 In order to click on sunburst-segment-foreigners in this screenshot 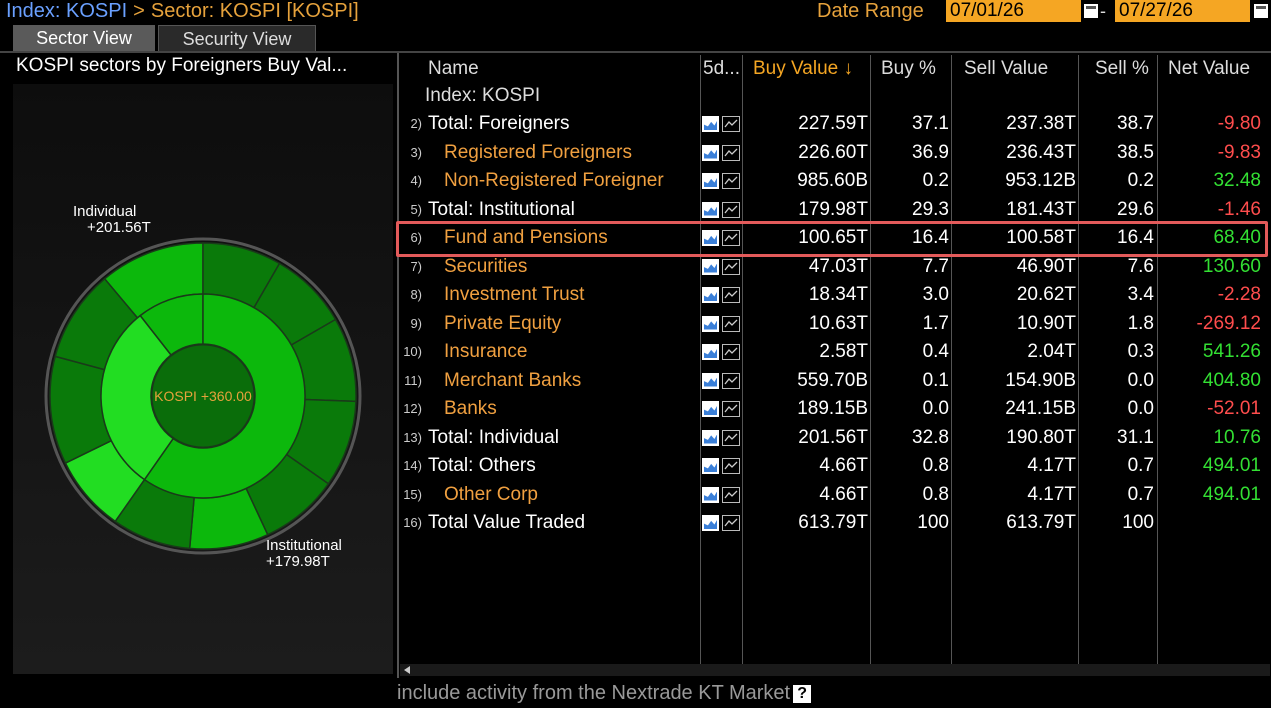, I will do `click(137, 397)`.